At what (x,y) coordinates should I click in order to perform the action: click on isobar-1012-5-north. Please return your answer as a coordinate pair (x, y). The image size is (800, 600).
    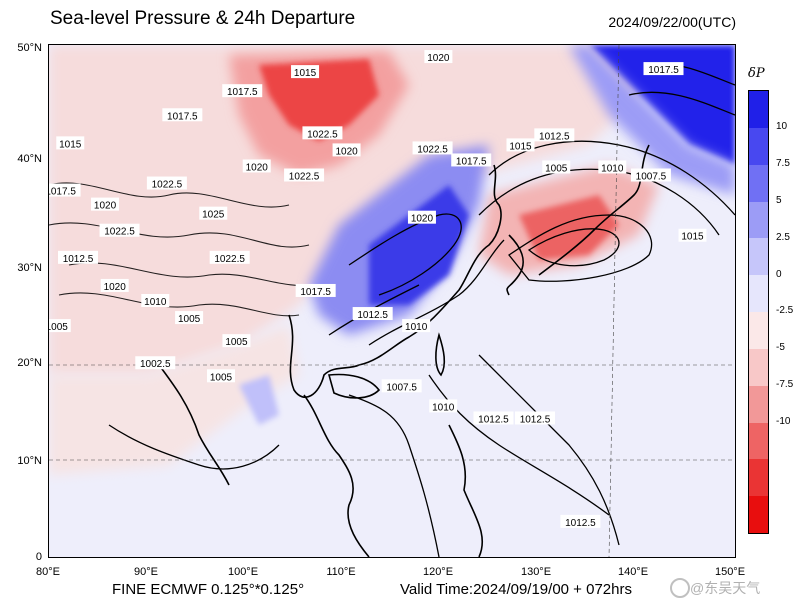
    Looking at the image, I should click on (611, 178).